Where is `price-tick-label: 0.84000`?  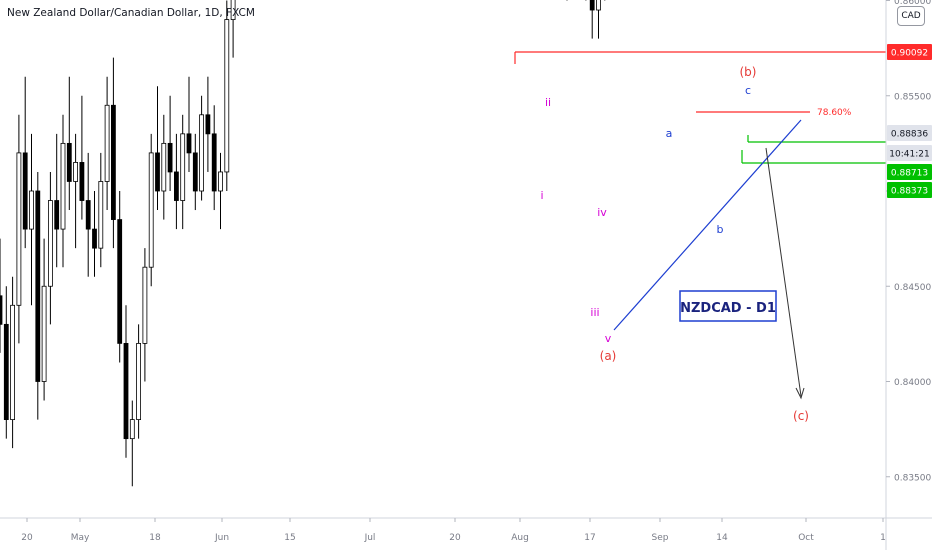
price-tick-label: 0.84000 is located at coordinates (912, 383).